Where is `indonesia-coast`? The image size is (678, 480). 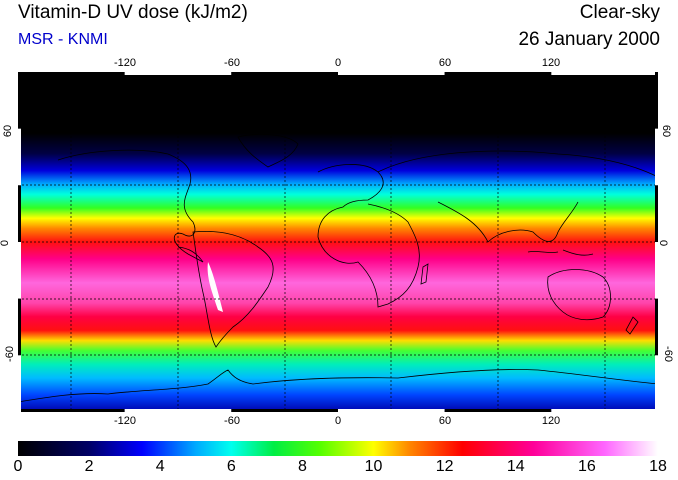 indonesia-coast is located at coordinates (560, 252).